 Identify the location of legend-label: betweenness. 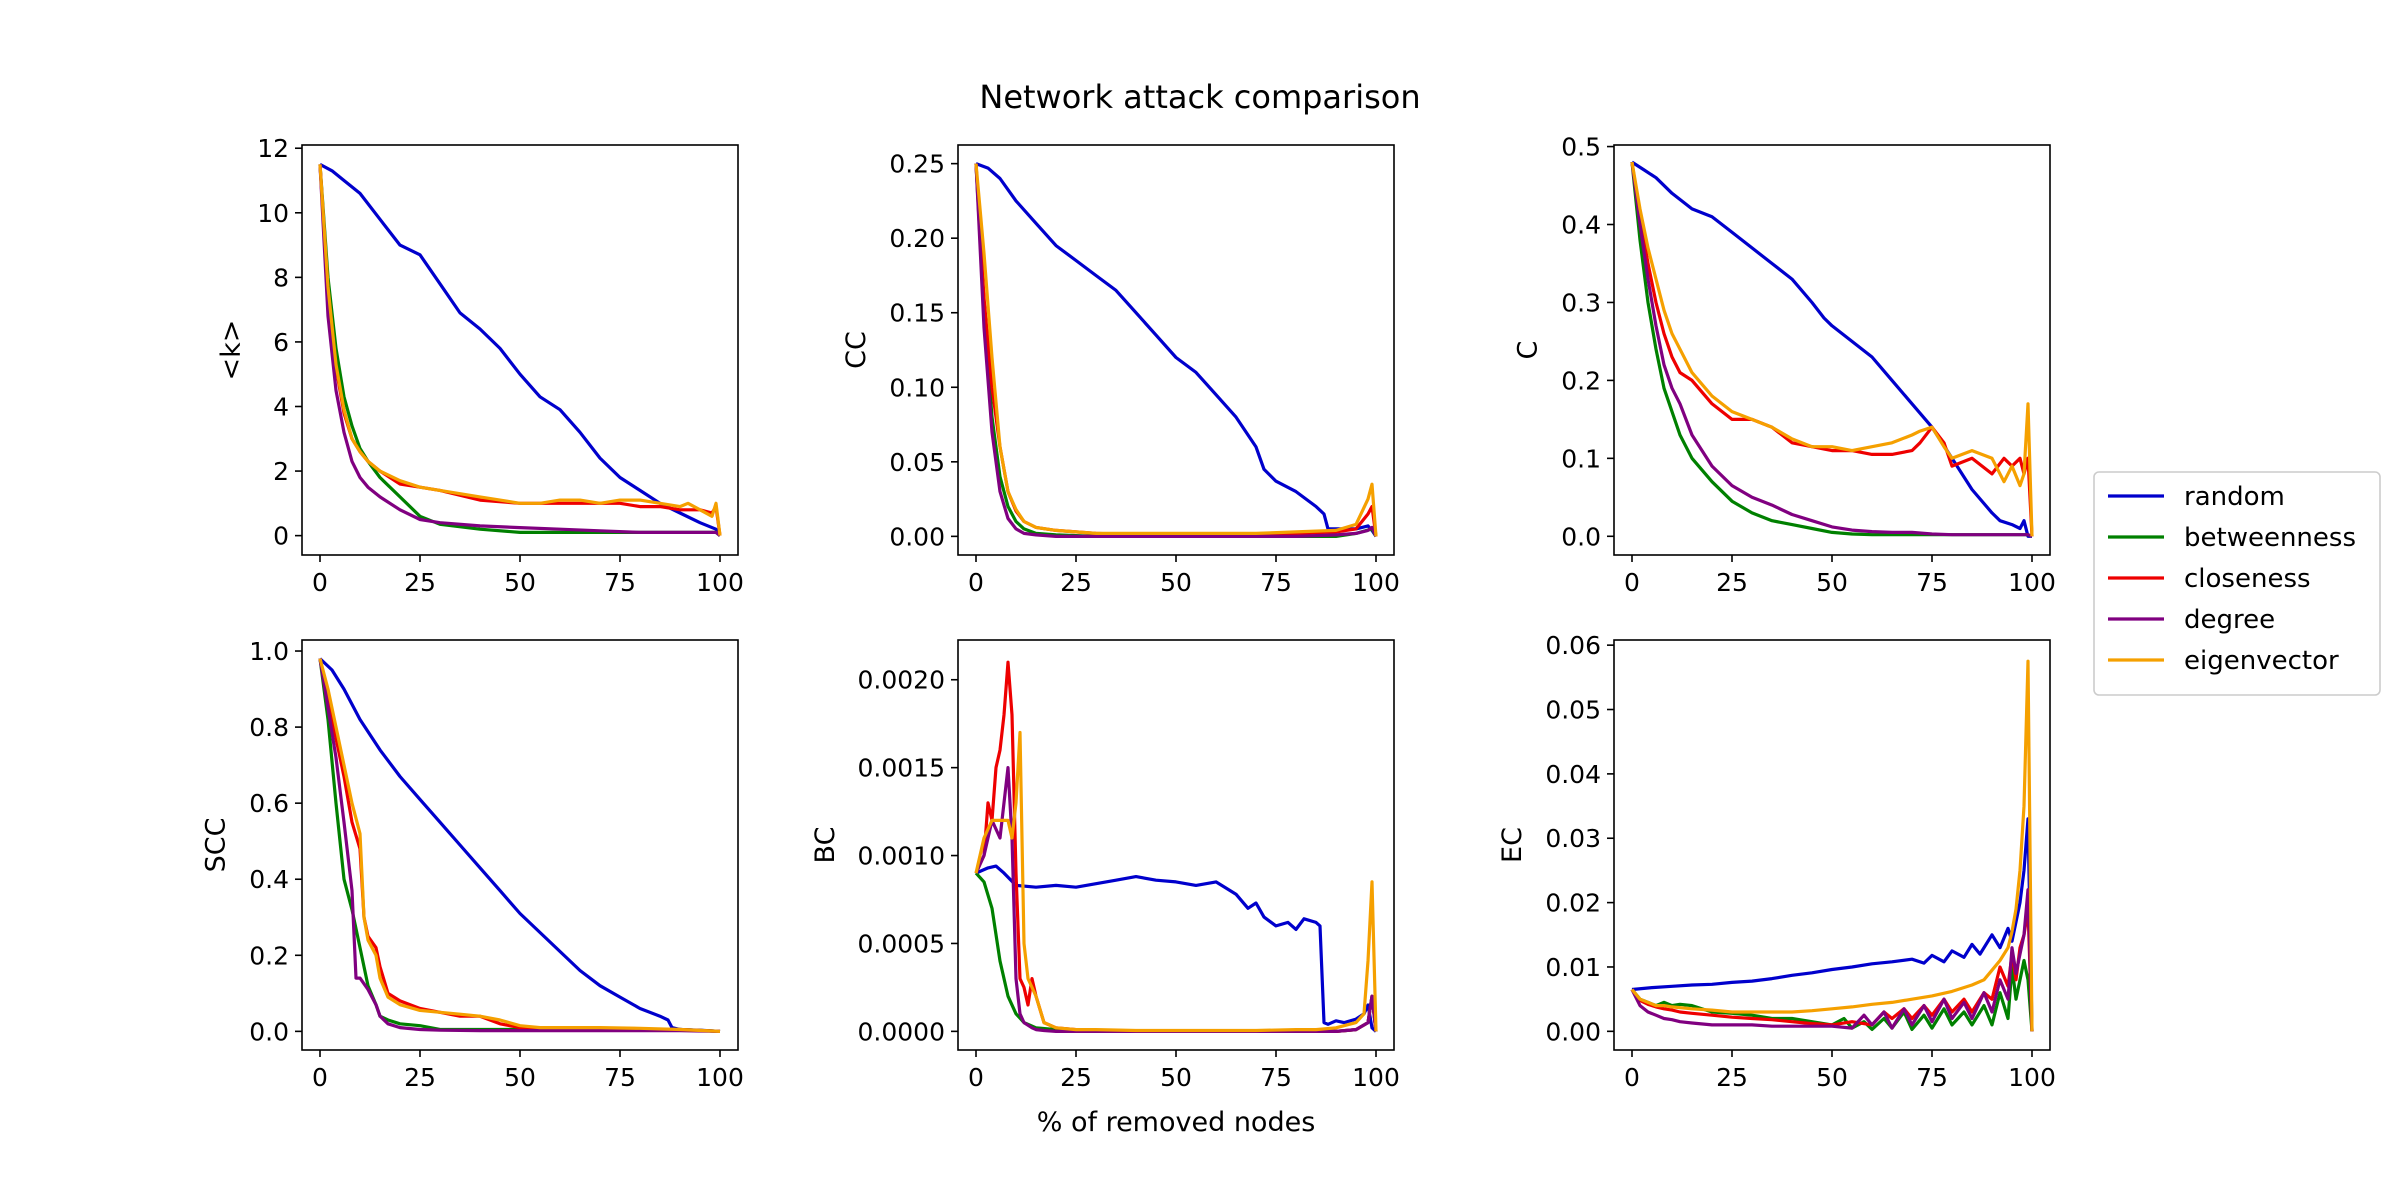
(2270, 538).